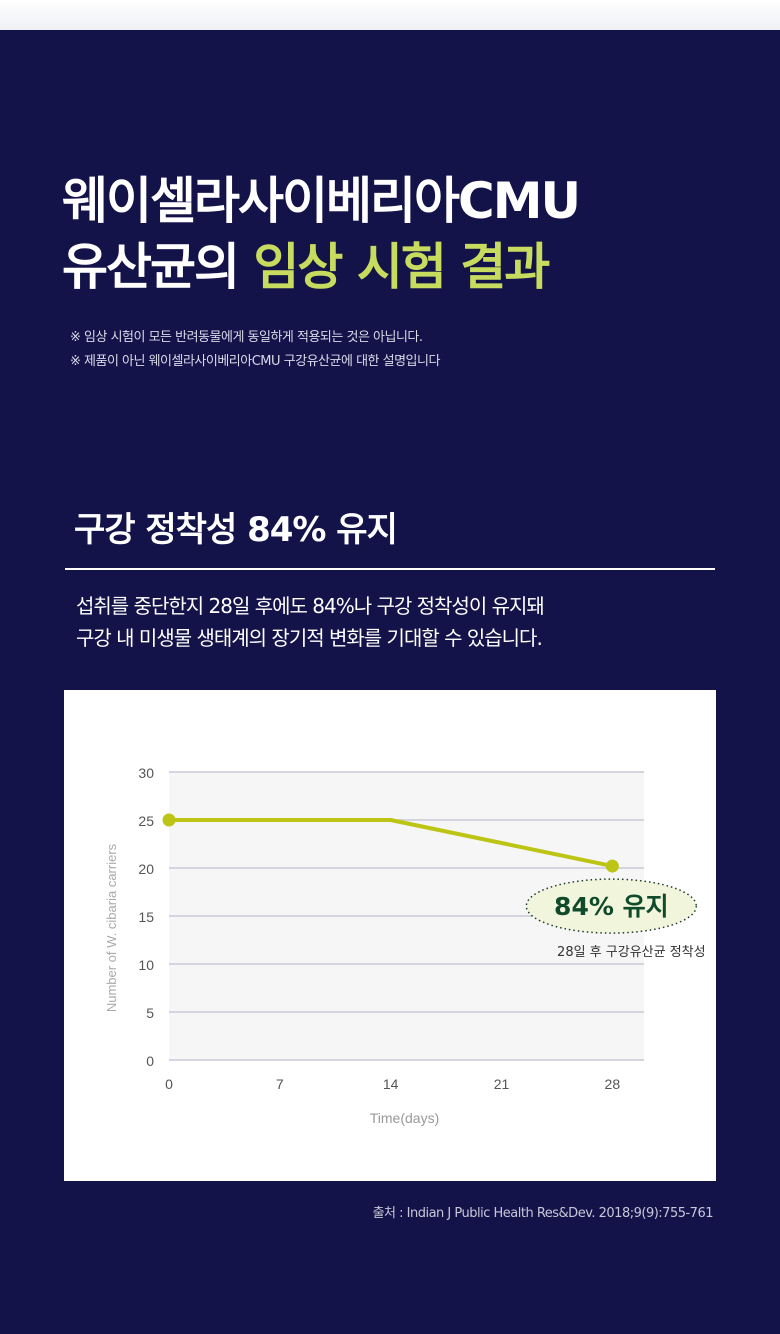 The image size is (780, 1334). Describe the element at coordinates (150, 1013) in the screenshot. I see `y-tick-label: 5` at that location.